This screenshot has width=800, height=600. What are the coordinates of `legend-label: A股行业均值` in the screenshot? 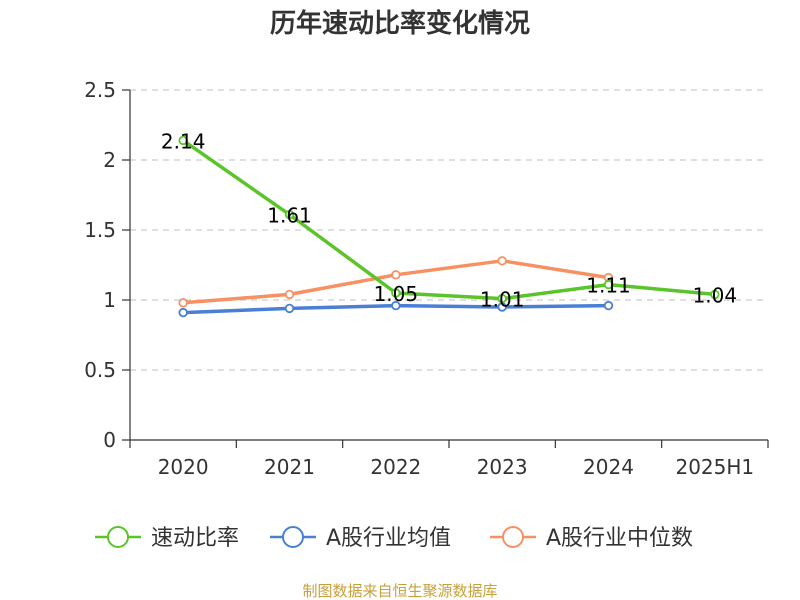 It's located at (388, 538).